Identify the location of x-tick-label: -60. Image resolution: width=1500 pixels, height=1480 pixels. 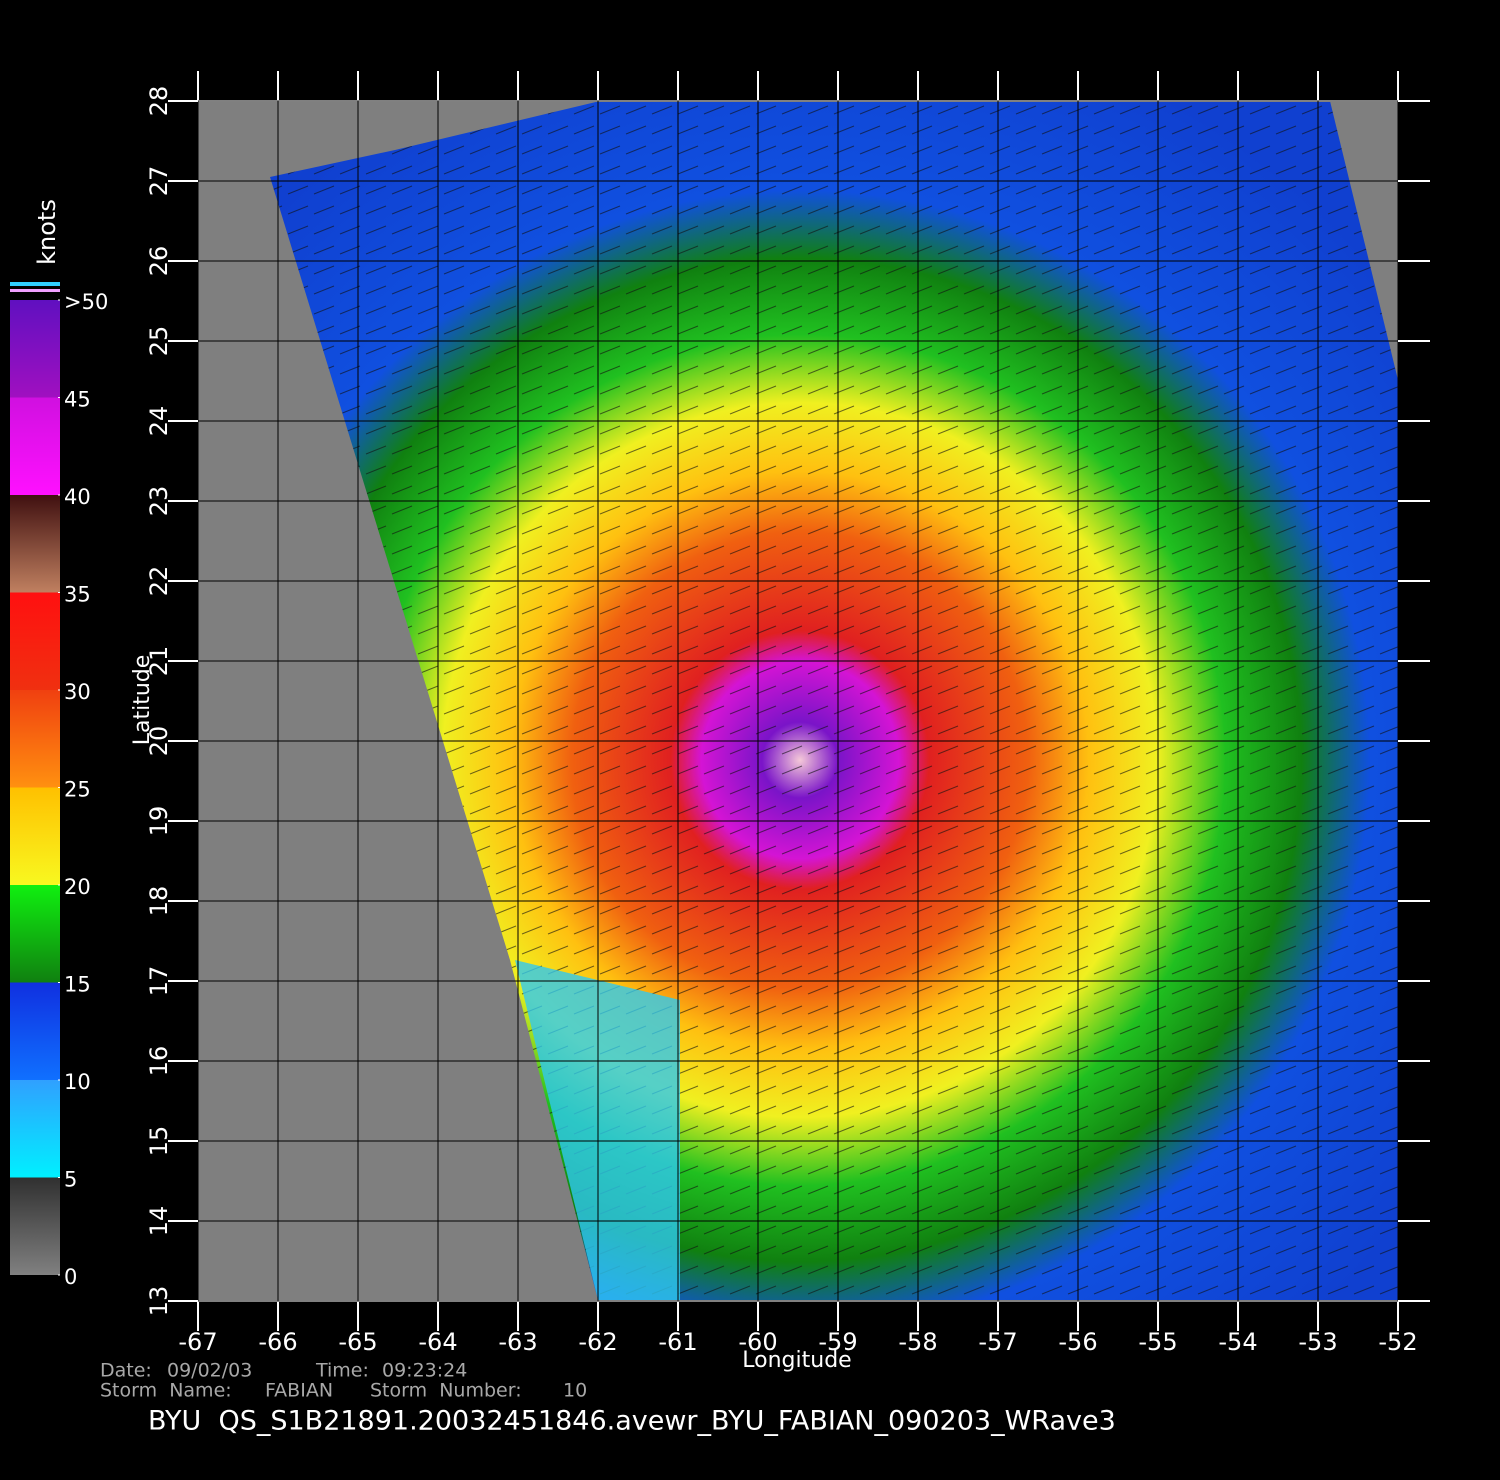
(757, 1342).